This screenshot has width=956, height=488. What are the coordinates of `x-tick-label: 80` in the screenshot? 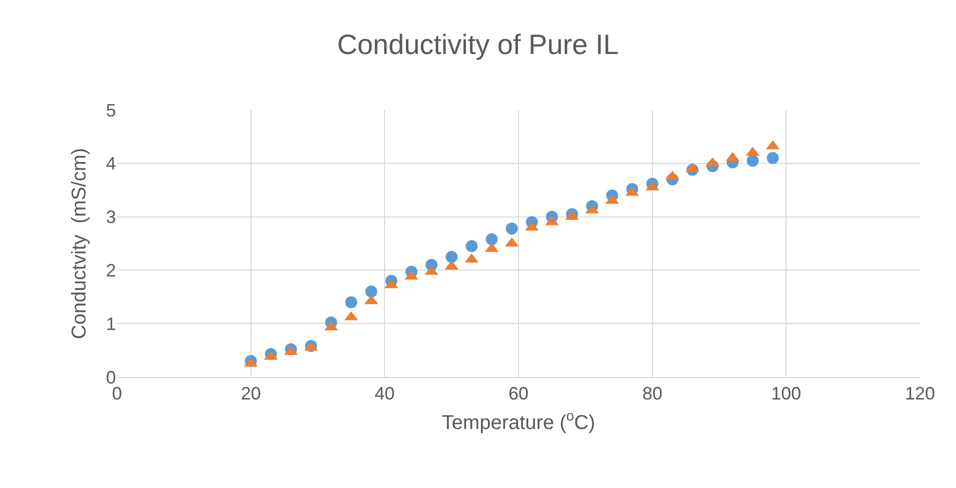 It's located at (652, 394).